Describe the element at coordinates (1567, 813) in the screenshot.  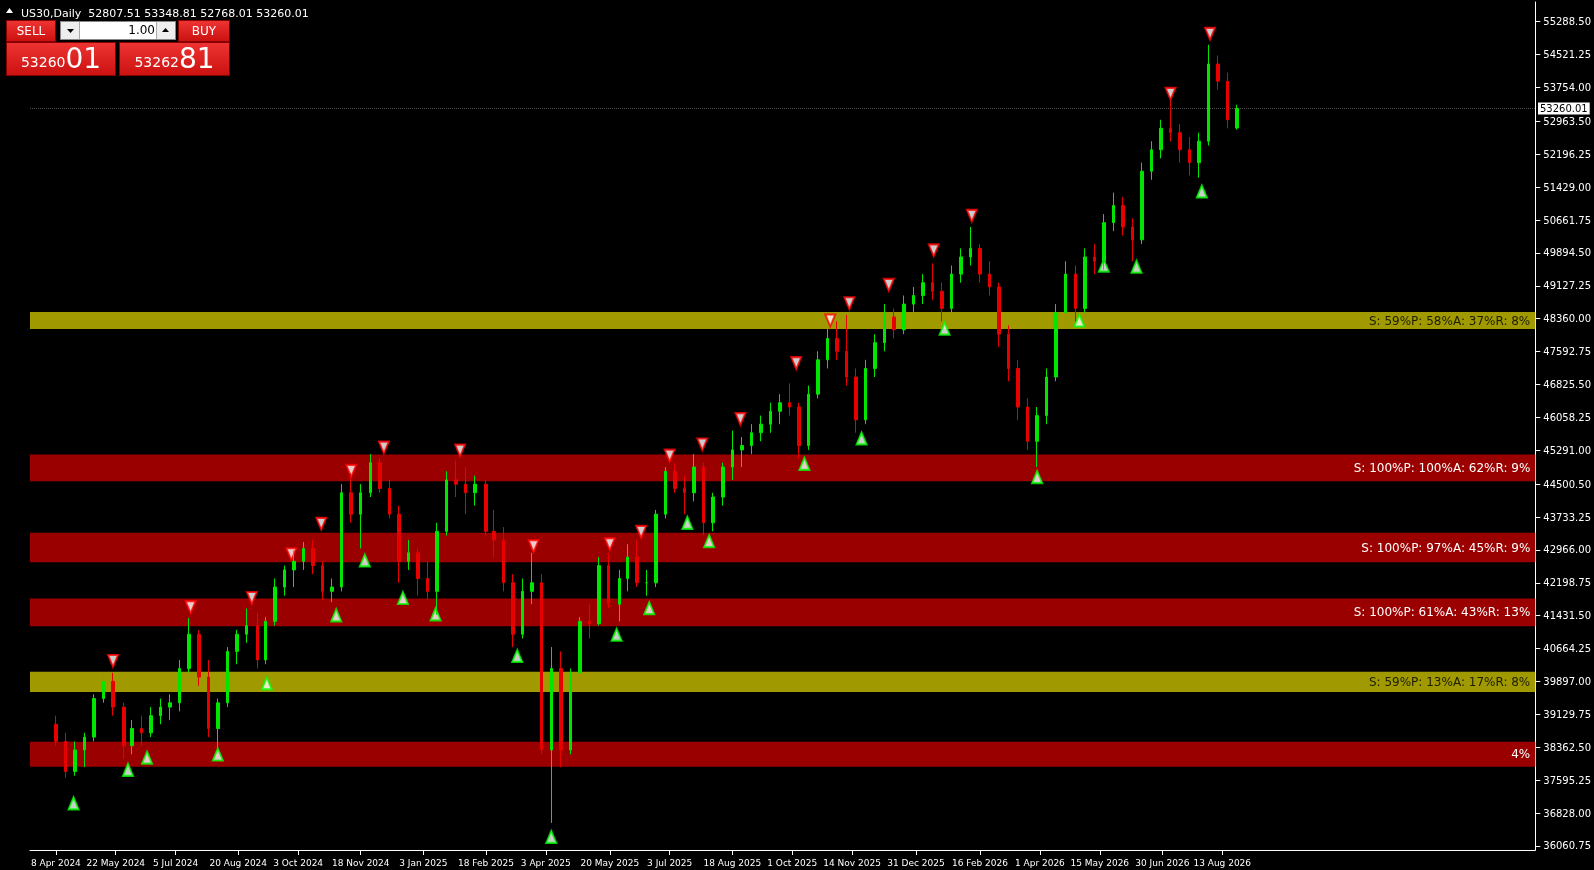
I see `y-tick-label: 36828.00` at that location.